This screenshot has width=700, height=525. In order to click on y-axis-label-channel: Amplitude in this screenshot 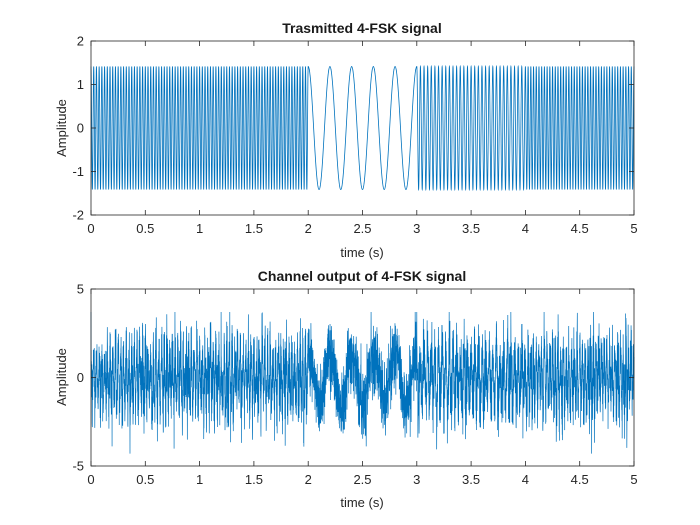, I will do `click(61, 377)`.